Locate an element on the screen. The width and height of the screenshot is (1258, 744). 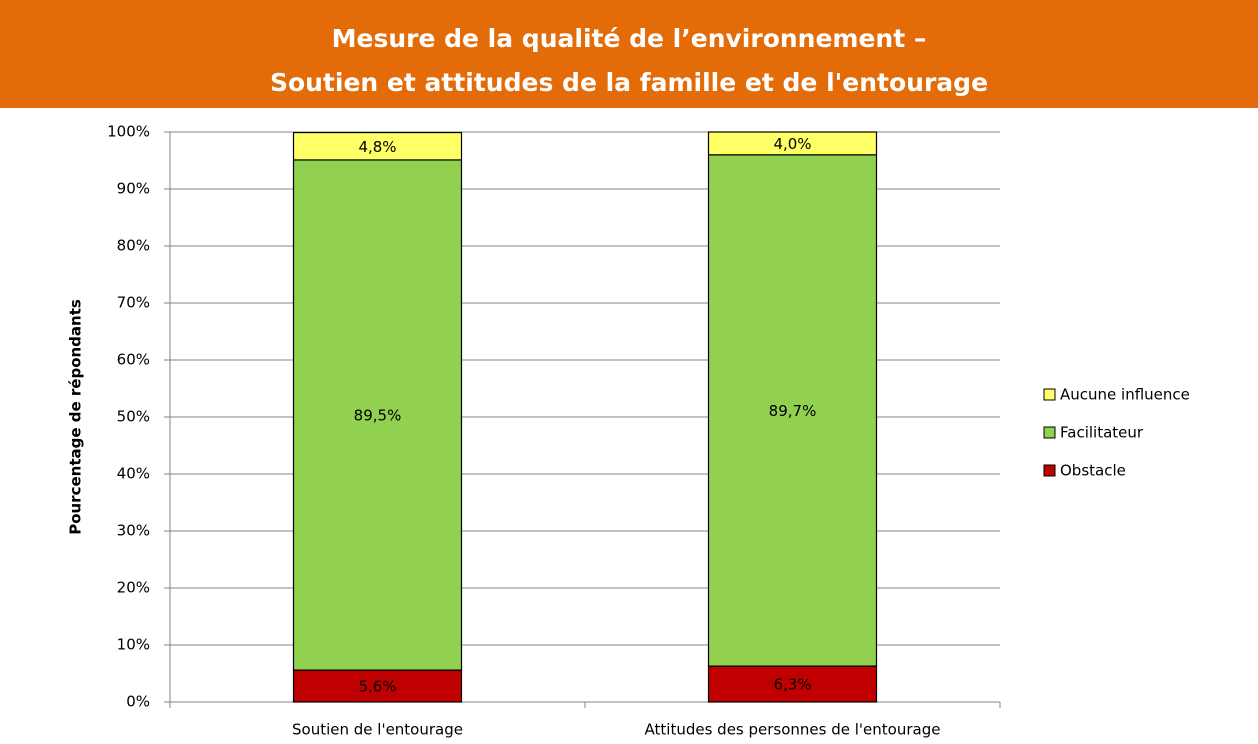
title-banner is located at coordinates (629, 54).